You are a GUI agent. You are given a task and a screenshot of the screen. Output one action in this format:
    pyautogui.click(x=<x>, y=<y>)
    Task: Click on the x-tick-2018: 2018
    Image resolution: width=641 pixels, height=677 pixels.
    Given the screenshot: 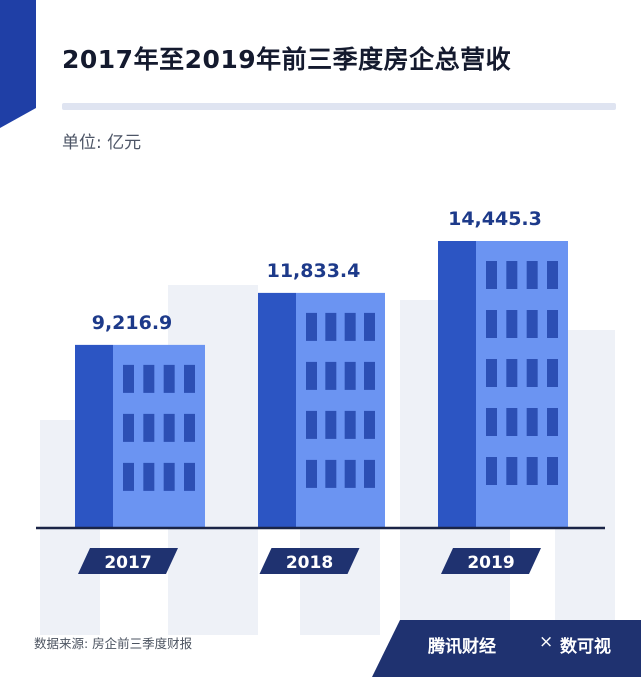 What is the action you would take?
    pyautogui.click(x=309, y=561)
    